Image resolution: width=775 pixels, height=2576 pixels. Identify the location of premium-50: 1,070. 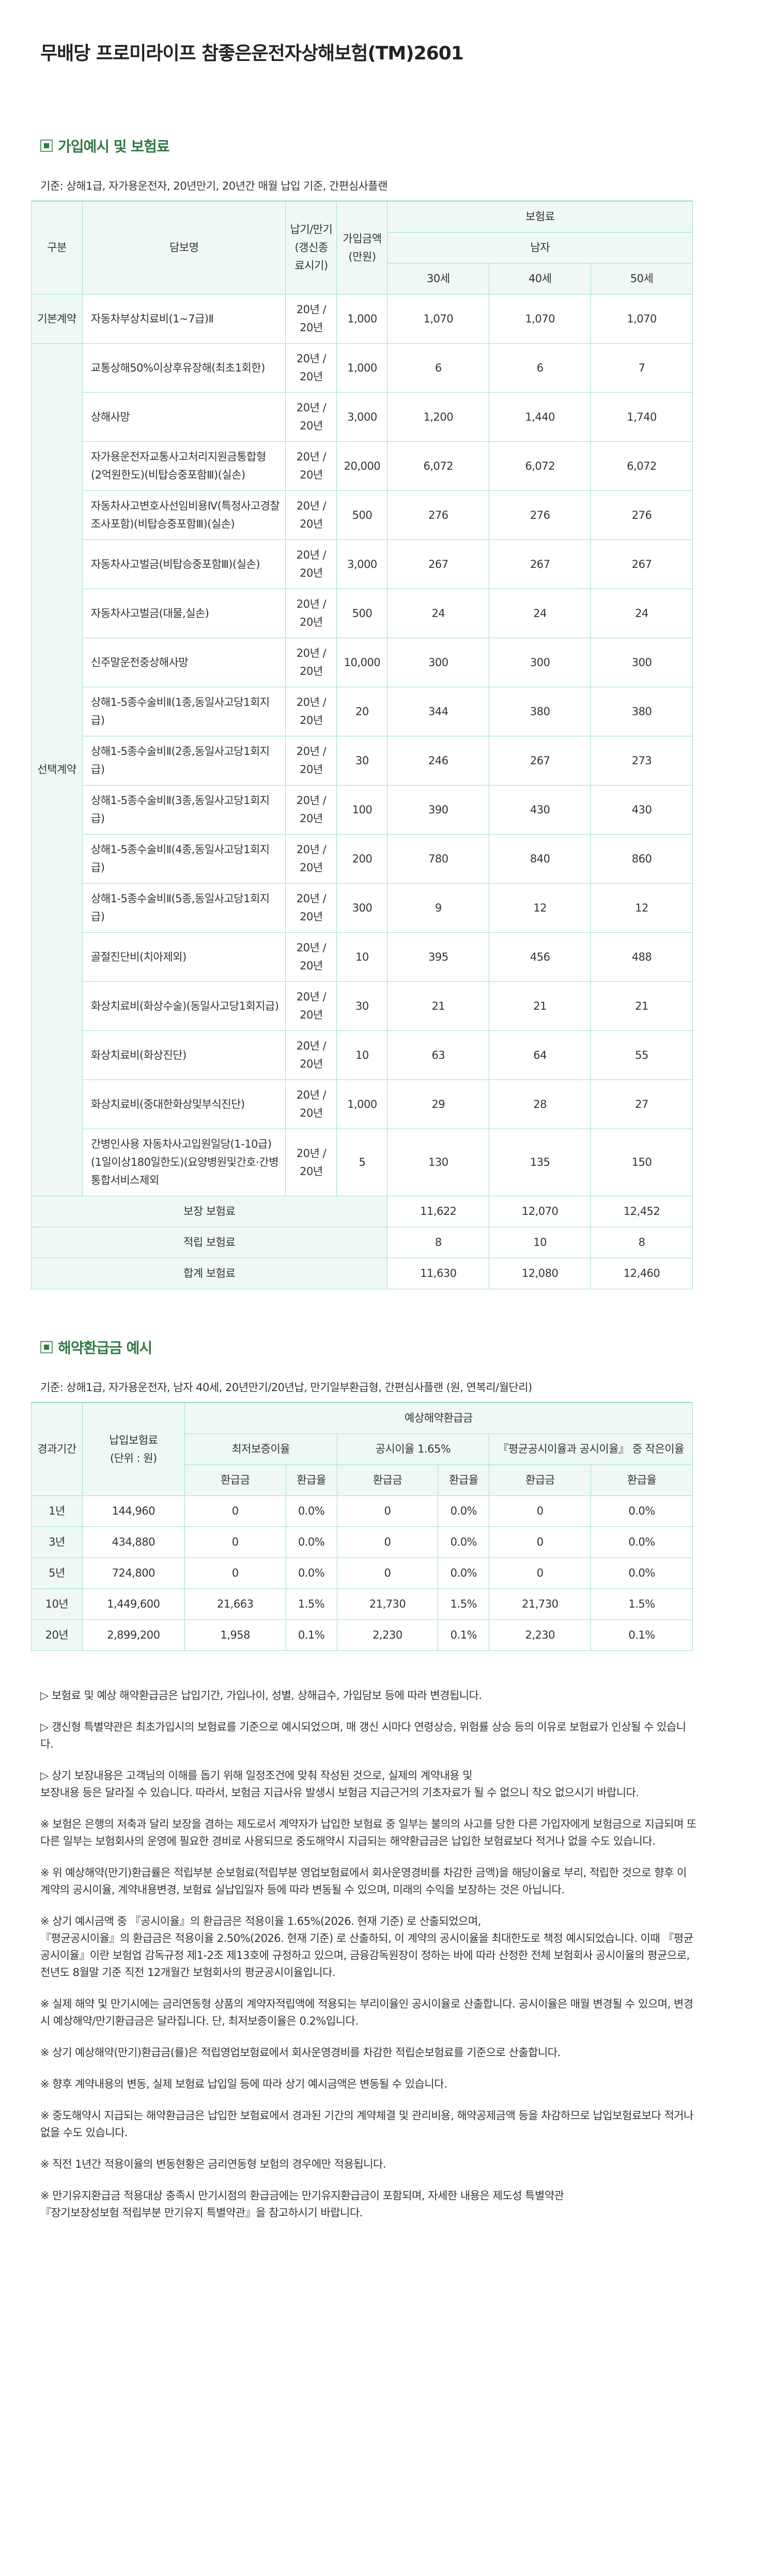
(642, 319).